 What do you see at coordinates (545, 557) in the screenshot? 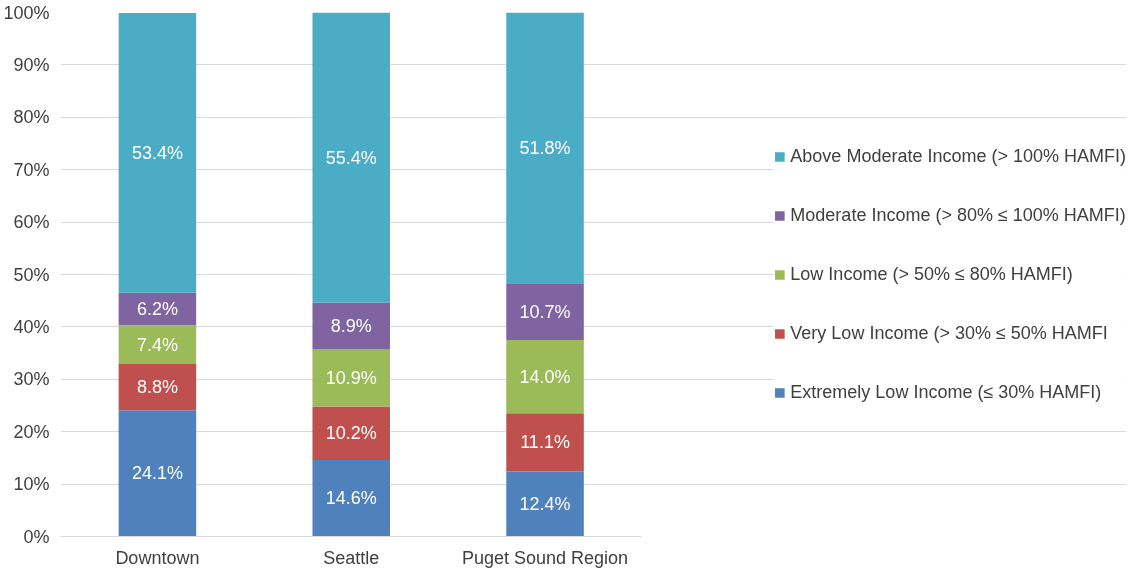
I see `x-tick-label: Puget Sound Region` at bounding box center [545, 557].